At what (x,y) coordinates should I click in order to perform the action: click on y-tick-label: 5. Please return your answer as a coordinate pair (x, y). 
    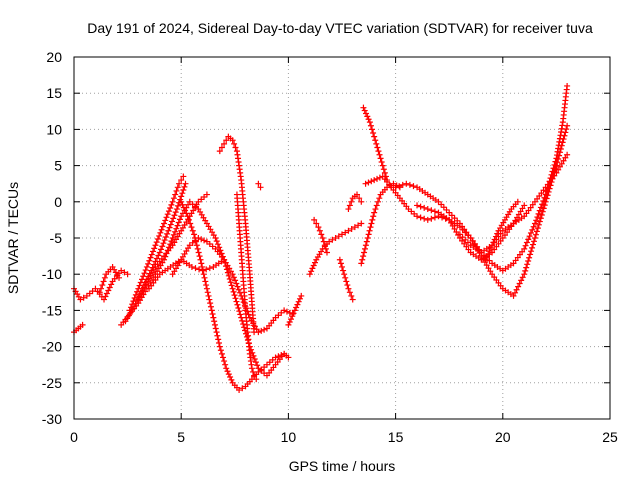
    Looking at the image, I should click on (58, 166).